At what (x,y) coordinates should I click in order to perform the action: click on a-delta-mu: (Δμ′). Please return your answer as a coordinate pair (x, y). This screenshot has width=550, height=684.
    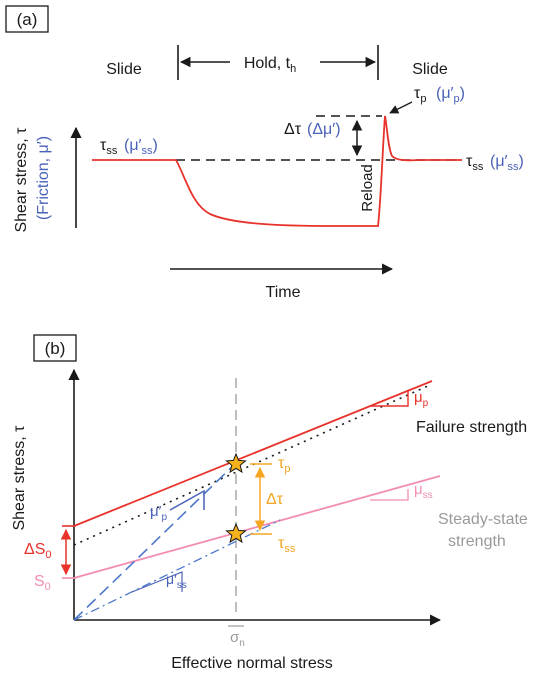
    Looking at the image, I should click on (324, 129).